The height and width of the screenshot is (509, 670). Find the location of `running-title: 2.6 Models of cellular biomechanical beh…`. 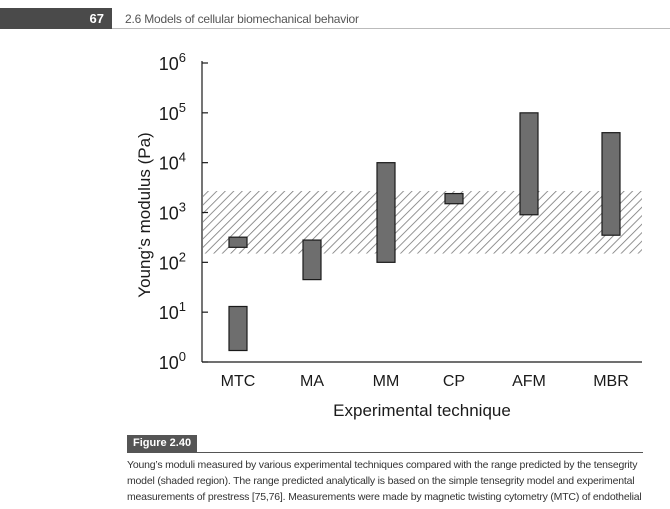

running-title: 2.6 Models of cellular biomechanical beh… is located at coordinates (242, 19).